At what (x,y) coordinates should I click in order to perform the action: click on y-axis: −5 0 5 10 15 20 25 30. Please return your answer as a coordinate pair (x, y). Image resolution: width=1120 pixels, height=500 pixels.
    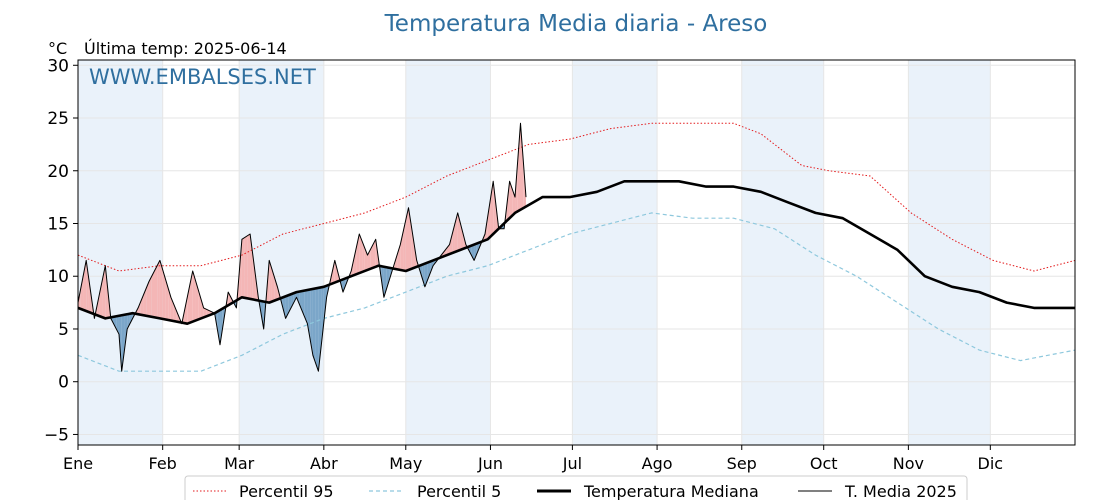
    Looking at the image, I should click on (61, 250).